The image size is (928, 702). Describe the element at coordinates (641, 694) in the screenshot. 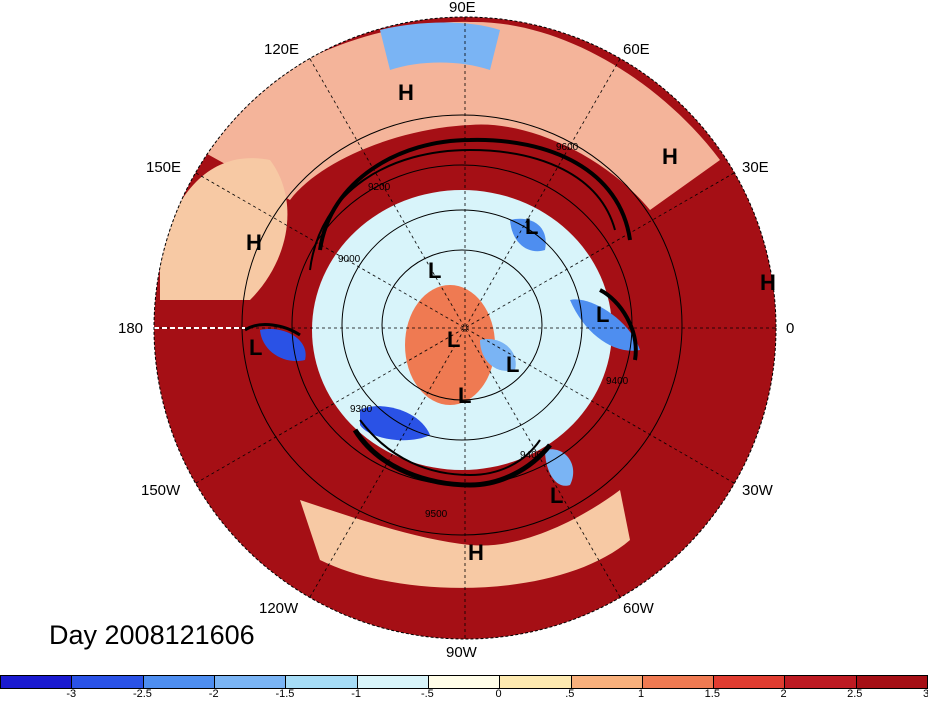

I see `colorbar-tick-label: 1` at that location.